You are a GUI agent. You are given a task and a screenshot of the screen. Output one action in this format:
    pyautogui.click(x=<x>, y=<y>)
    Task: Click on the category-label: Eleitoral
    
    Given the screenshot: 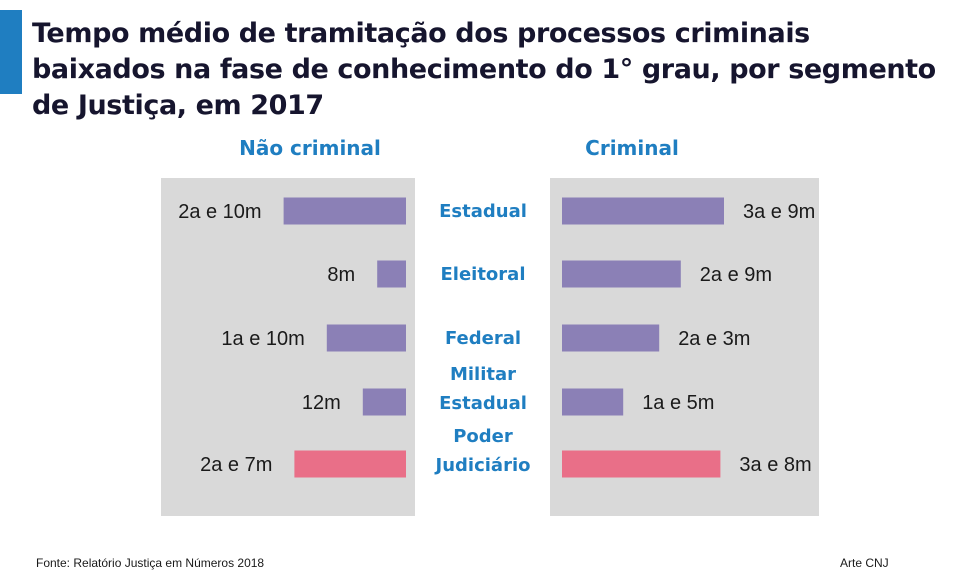 What is the action you would take?
    pyautogui.click(x=482, y=274)
    